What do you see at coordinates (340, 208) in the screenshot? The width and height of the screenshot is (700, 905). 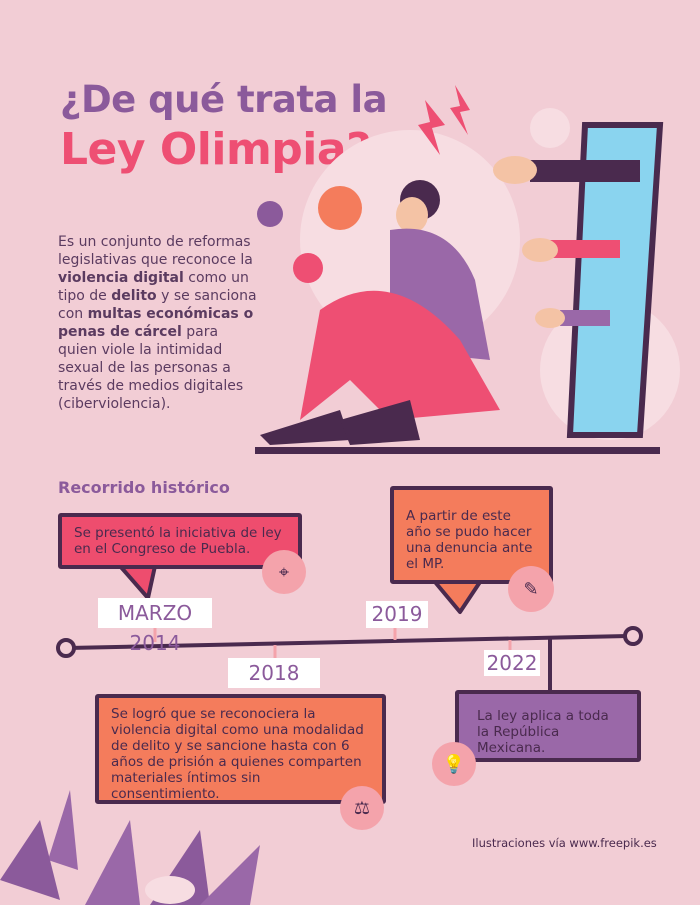 I see `sad-face-icon` at bounding box center [340, 208].